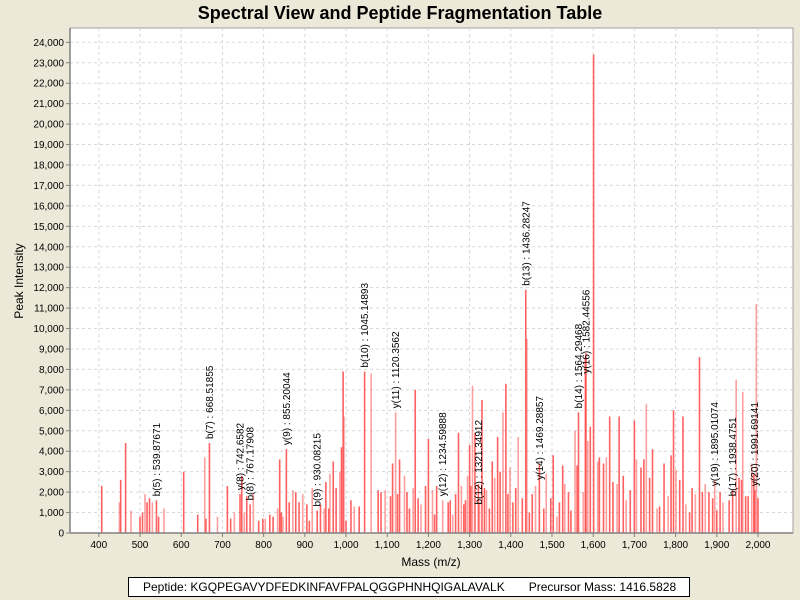  What do you see at coordinates (263, 545) in the screenshot?
I see `x-tick-label: 800` at bounding box center [263, 545].